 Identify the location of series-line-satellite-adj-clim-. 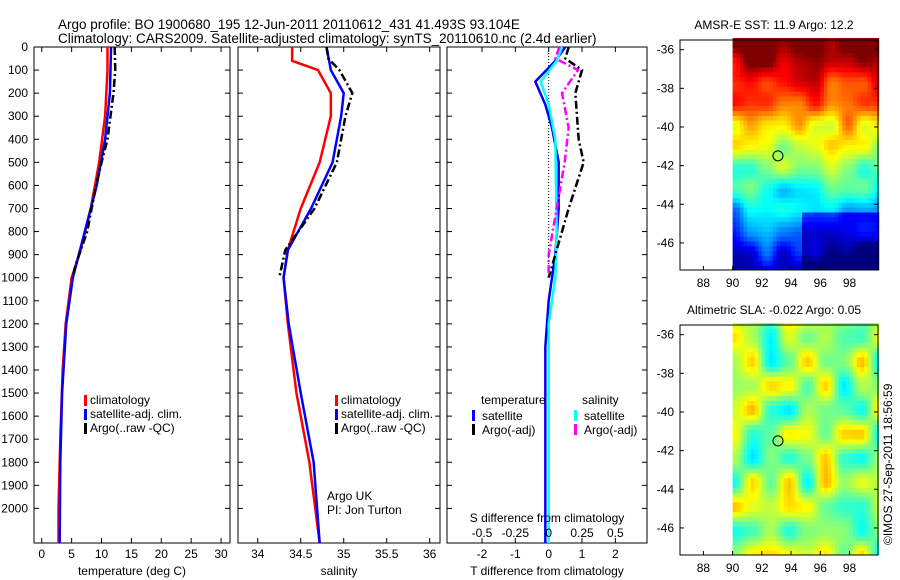
(314, 295).